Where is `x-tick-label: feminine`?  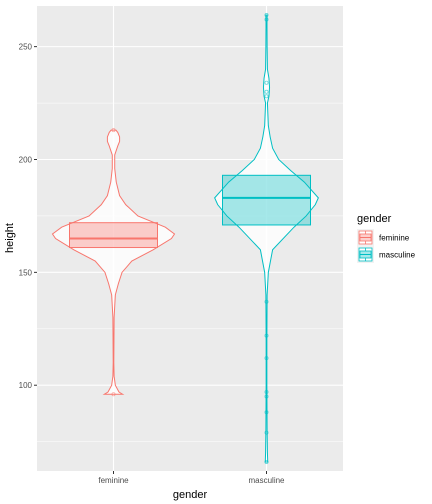 x-tick-label: feminine is located at coordinates (113, 480).